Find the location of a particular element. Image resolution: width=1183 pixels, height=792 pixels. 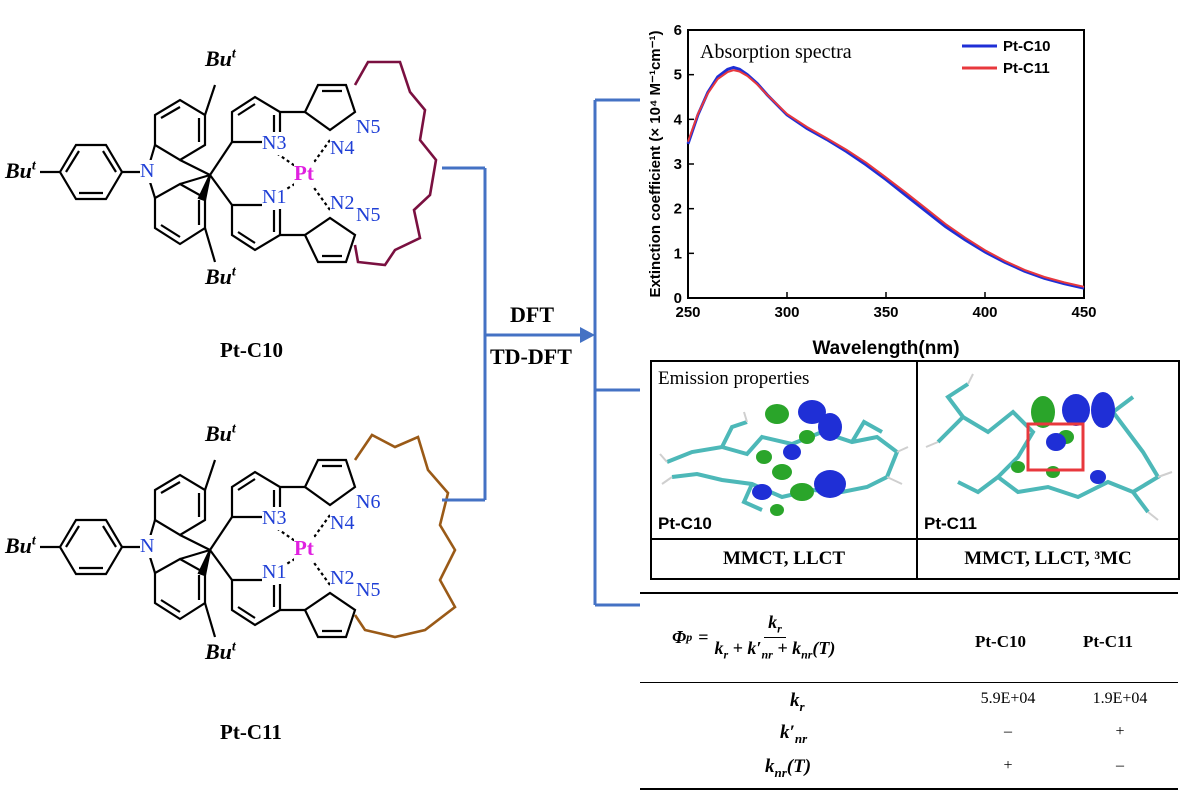

y-tick-label: 3 is located at coordinates (678, 164).